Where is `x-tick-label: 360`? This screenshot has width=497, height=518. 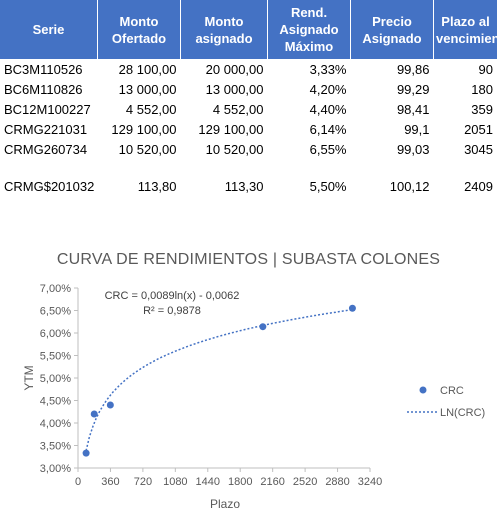 x-tick-label: 360 is located at coordinates (110, 482).